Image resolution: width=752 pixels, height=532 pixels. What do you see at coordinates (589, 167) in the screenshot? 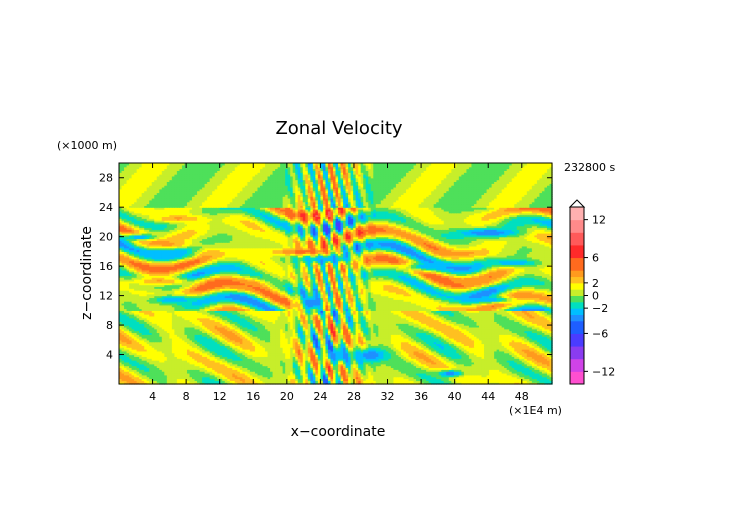
I see `time-label: 232800 s` at bounding box center [589, 167].